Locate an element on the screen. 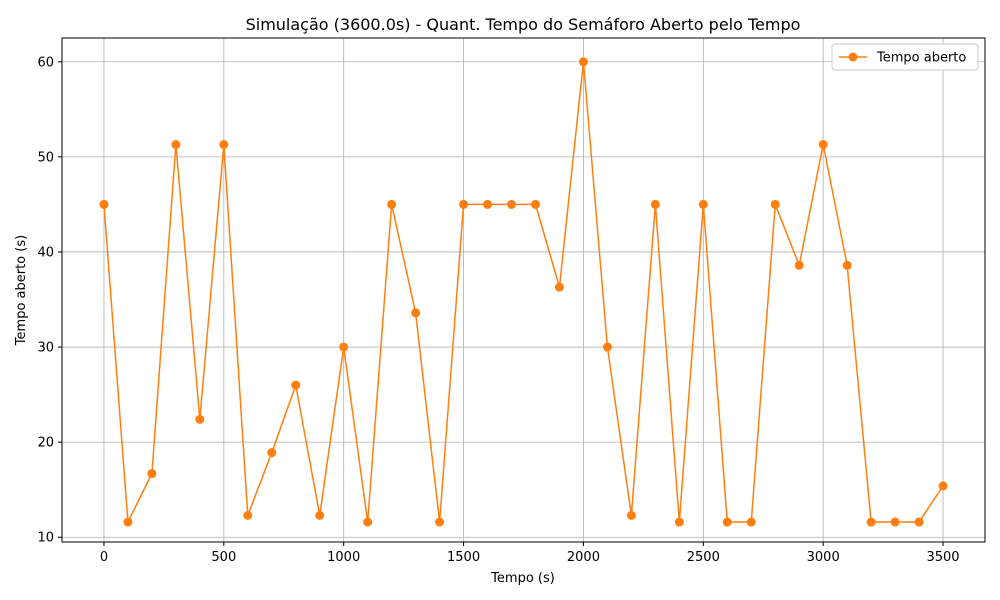 This screenshot has width=1000, height=600. legend-marker is located at coordinates (853, 57).